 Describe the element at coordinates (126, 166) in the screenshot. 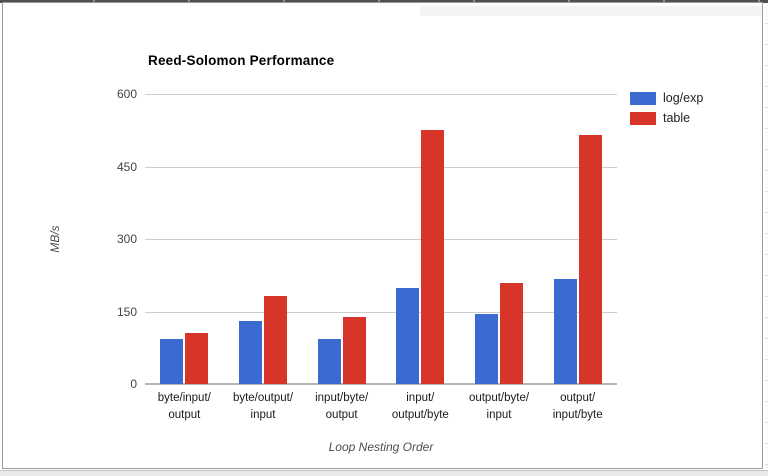

I see `y-tick-label: 450` at that location.